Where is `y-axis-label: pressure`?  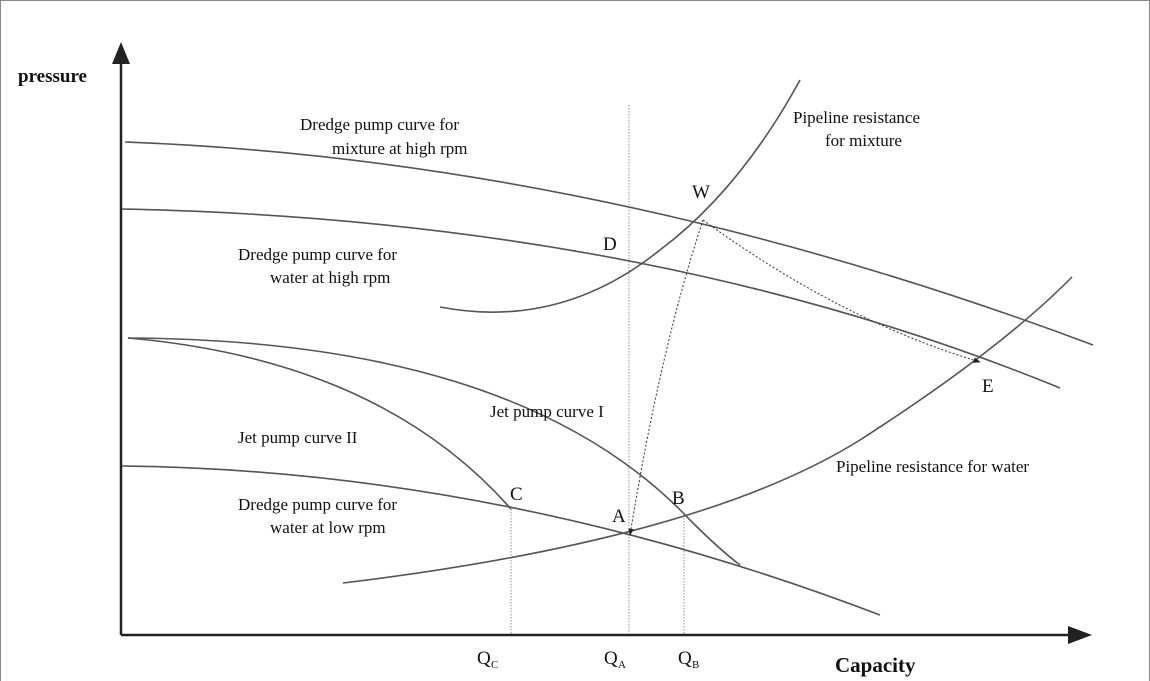
y-axis-label: pressure is located at coordinates (52, 76).